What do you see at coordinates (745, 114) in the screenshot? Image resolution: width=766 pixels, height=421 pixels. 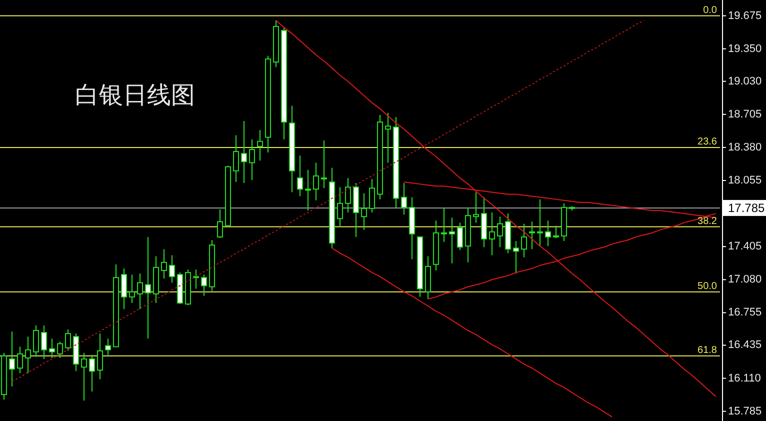 I see `y-tick-label: 18.705` at bounding box center [745, 114].